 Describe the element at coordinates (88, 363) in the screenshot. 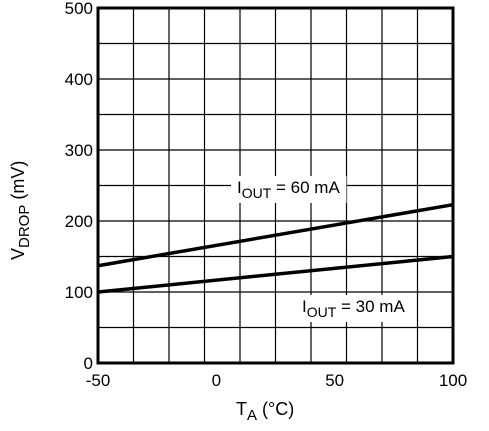

I see `y-tick-label: 0` at that location.